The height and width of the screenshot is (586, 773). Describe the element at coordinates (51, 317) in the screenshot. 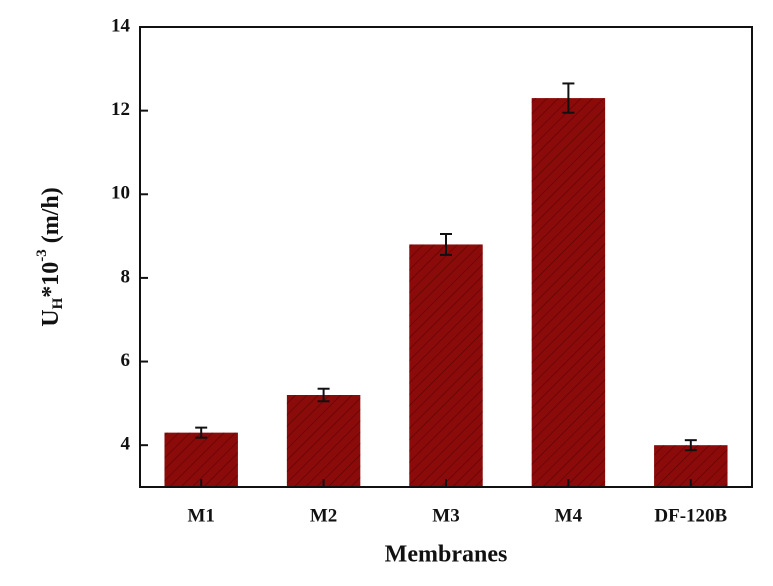

I see `y-label-part: U` at that location.